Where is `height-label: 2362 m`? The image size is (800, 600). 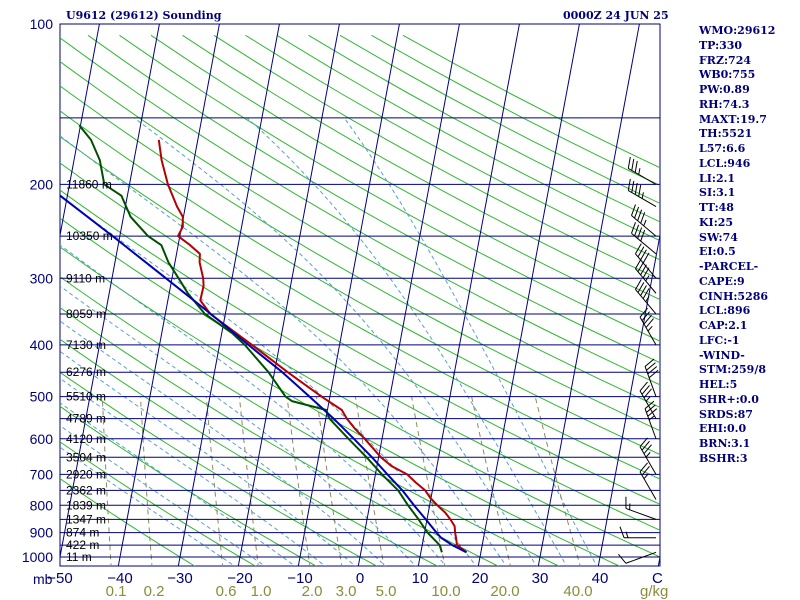 height-label: 2362 m is located at coordinates (86, 490).